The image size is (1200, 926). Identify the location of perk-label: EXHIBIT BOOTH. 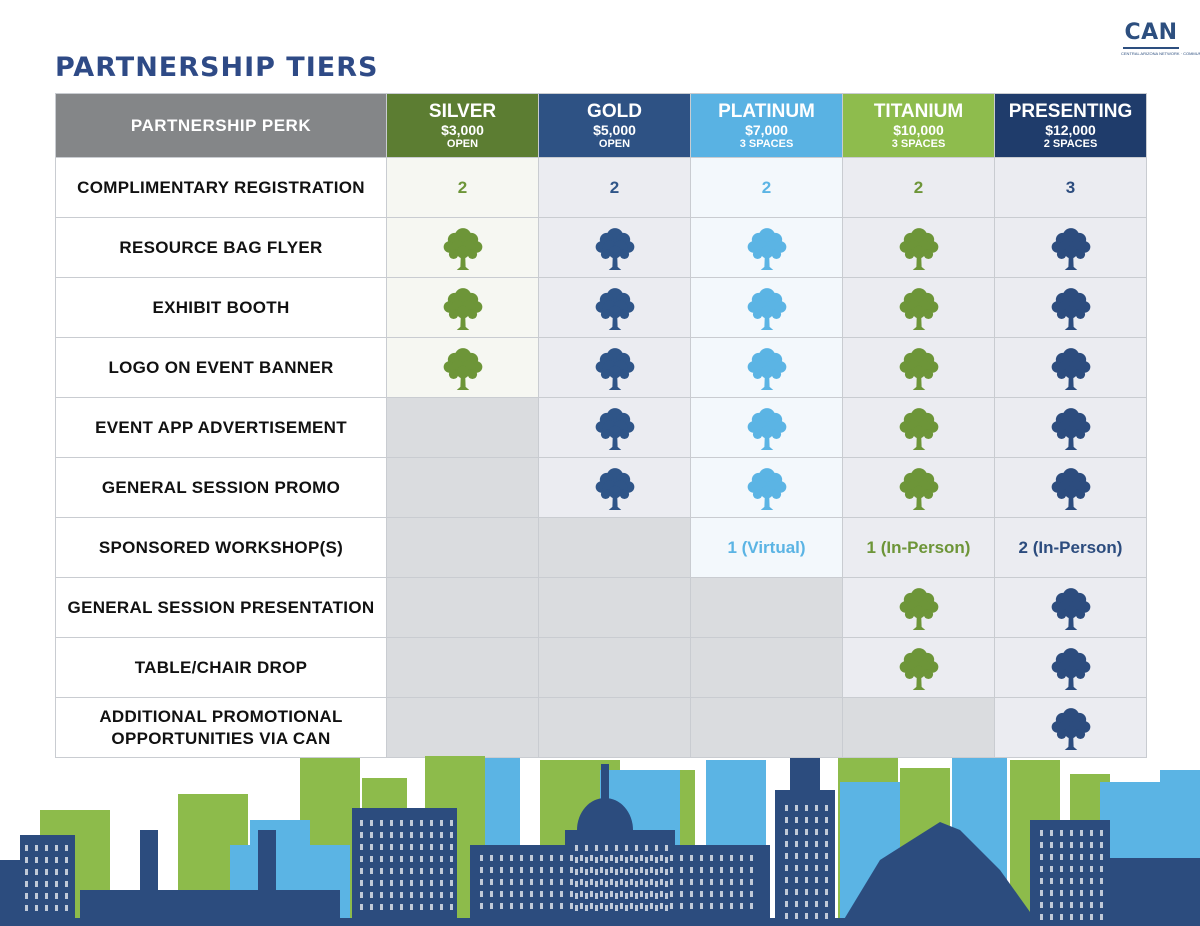
(221, 307).